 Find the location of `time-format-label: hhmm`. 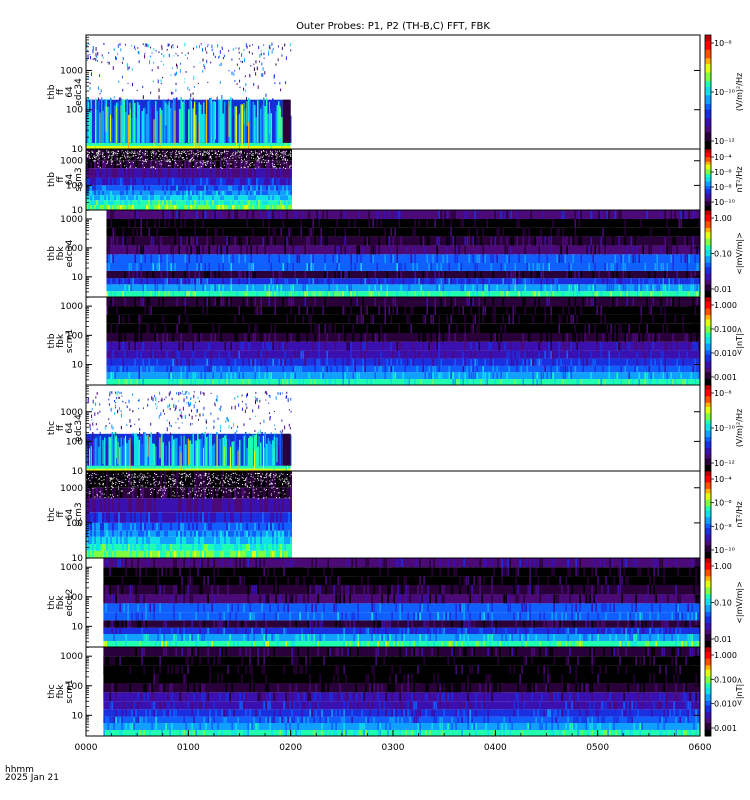

time-format-label: hhmm is located at coordinates (19, 770).